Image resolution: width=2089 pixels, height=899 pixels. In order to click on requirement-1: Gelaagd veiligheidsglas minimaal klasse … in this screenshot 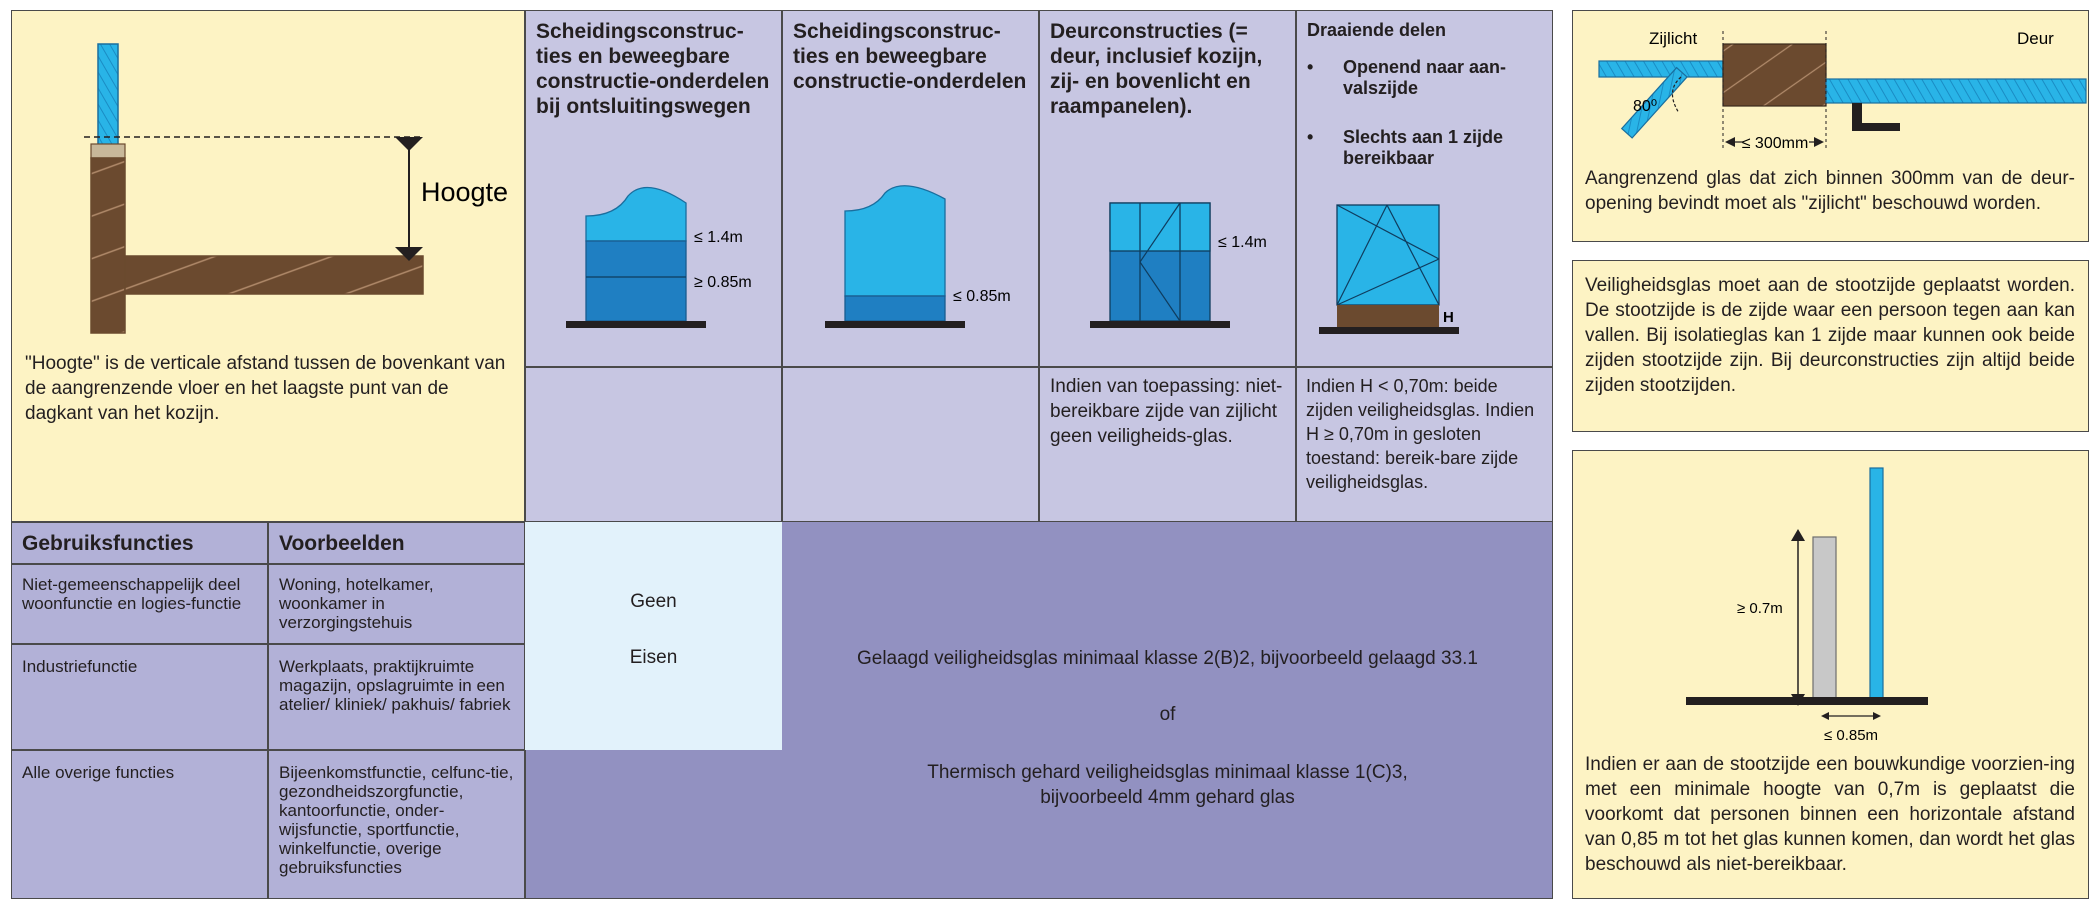, I will do `click(1167, 658)`.